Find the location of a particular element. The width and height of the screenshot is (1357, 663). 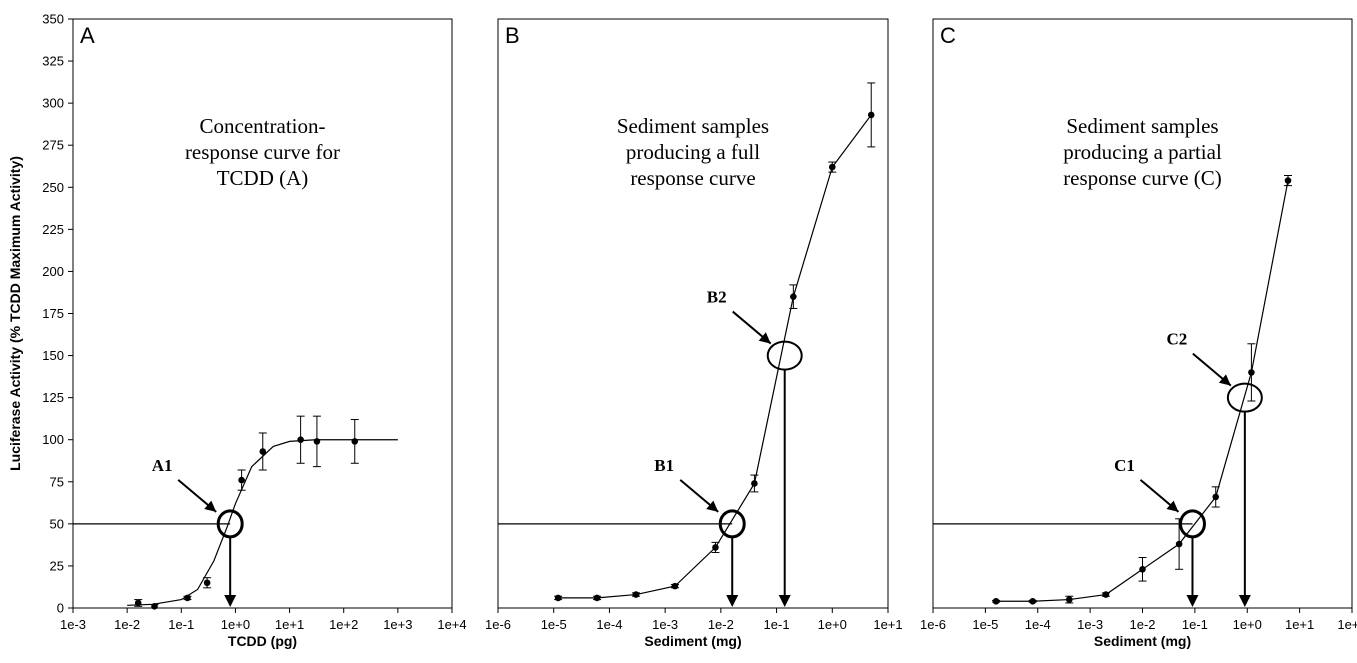

y-axis: 0 25 50 75 100 125 150 175 200 225 250 275 300 325 350 is located at coordinates (58, 314).